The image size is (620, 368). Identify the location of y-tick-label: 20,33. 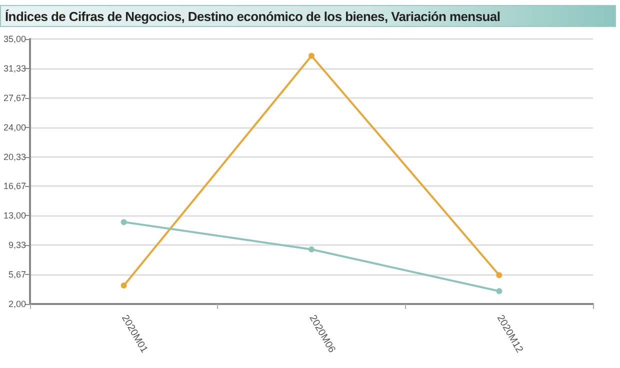
(14, 157).